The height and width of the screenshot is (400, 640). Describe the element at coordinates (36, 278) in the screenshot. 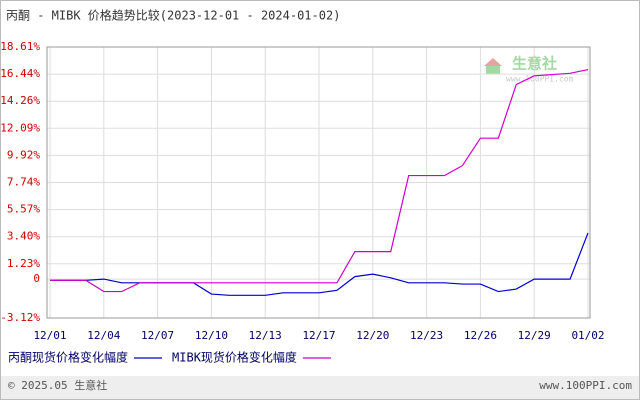

I see `y-tick-label: 0` at that location.